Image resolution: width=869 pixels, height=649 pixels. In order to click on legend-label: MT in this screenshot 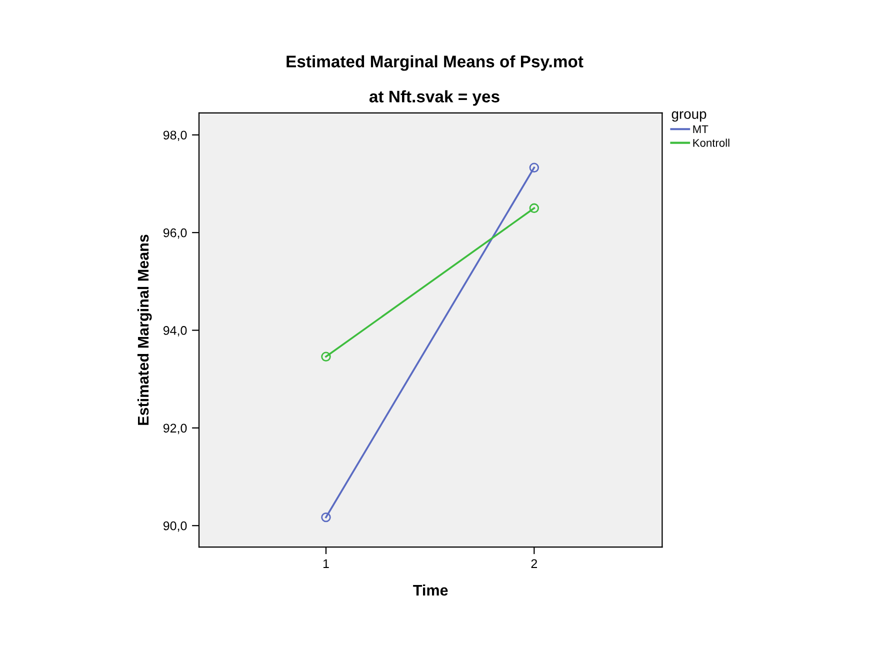, I will do `click(700, 129)`.